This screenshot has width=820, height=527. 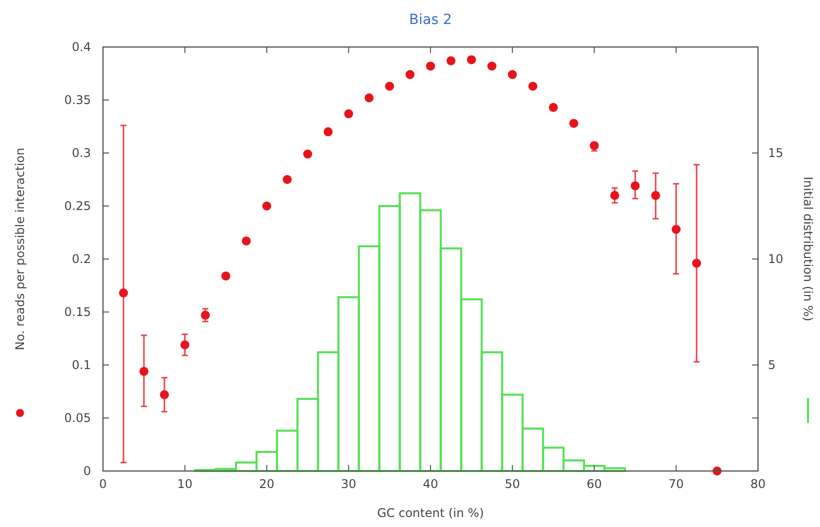 What do you see at coordinates (808, 249) in the screenshot?
I see `y2-axis-title: Initial distribution (in %)` at bounding box center [808, 249].